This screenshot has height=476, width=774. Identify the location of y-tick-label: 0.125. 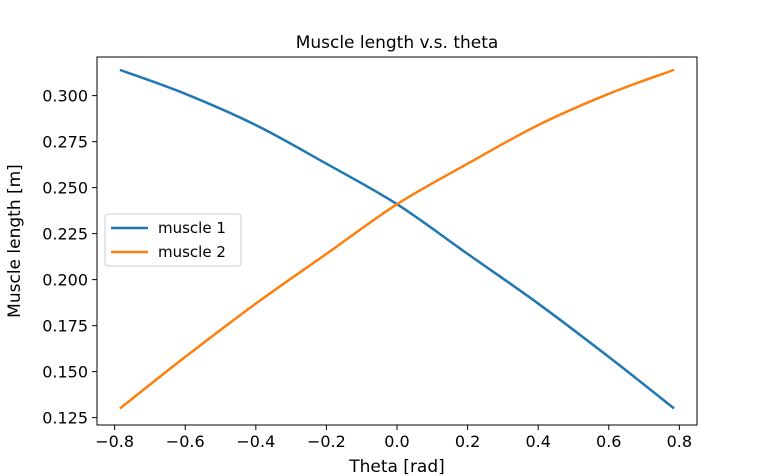
(65, 418).